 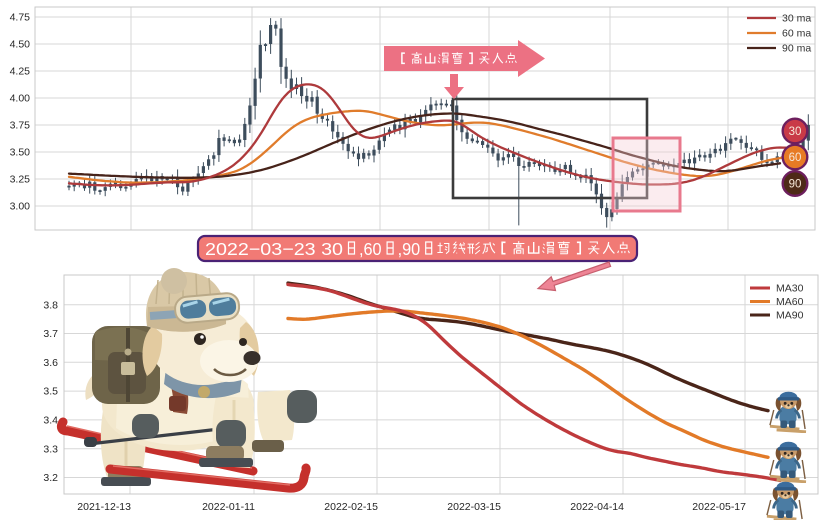 What do you see at coordinates (795, 185) in the screenshot?
I see `svg-text: 90` at bounding box center [795, 185].